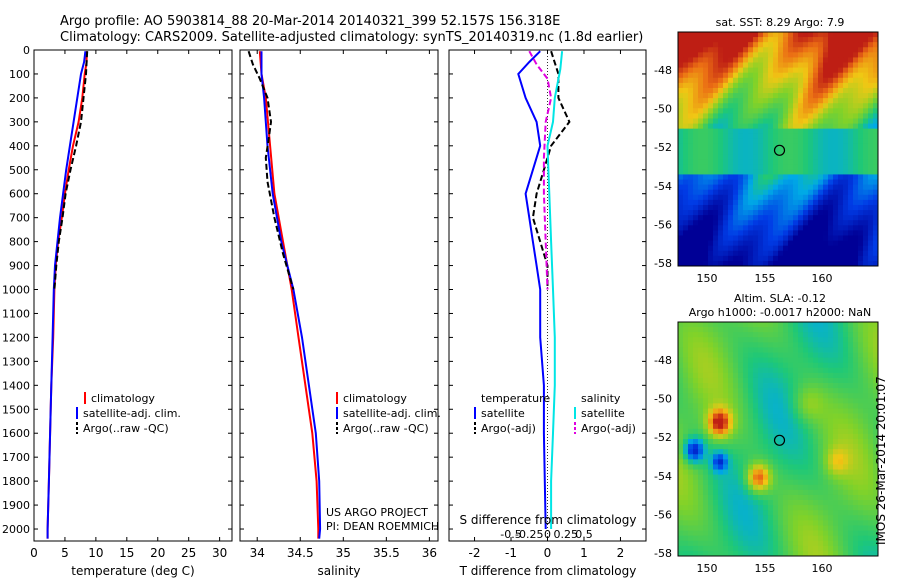  Describe the element at coordinates (778, 149) in the screenshot. I see `sst-field` at that location.